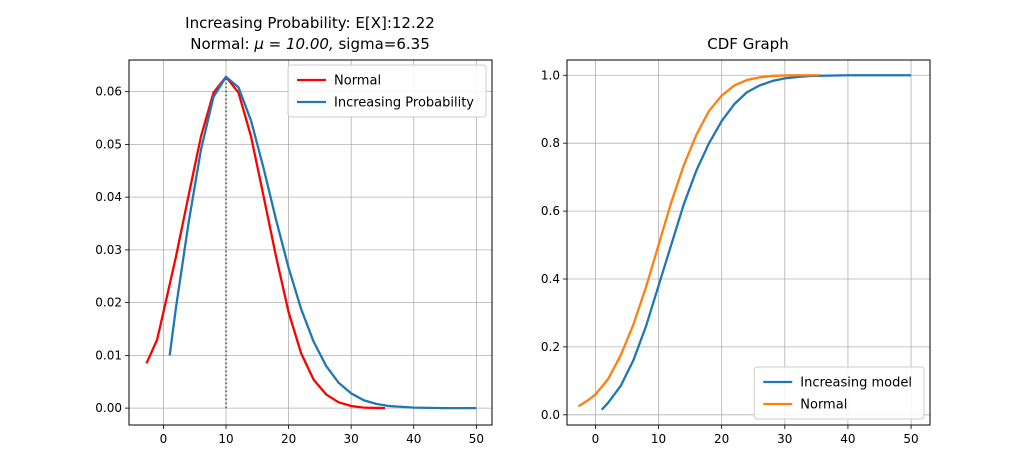 The image size is (1033, 476). What do you see at coordinates (351, 439) in the screenshot?
I see `pdf-xtick-label: 30` at bounding box center [351, 439].